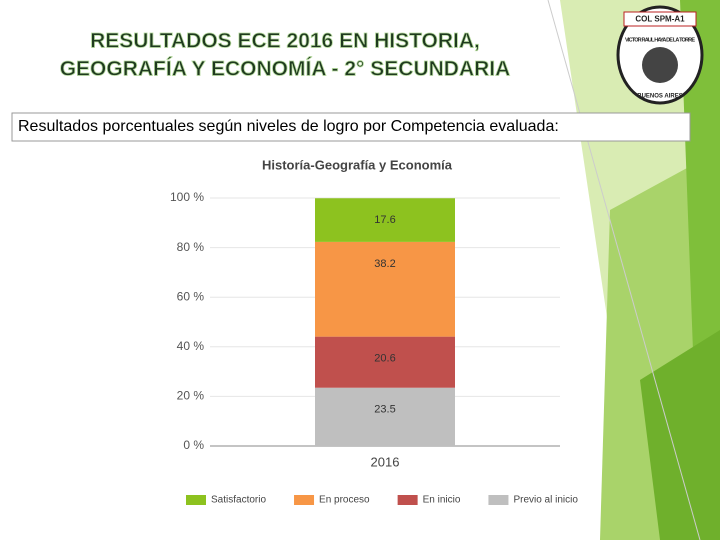 Image resolution: width=720 pixels, height=540 pixels. I want to click on y-tick-label: 60 %, so click(191, 296).